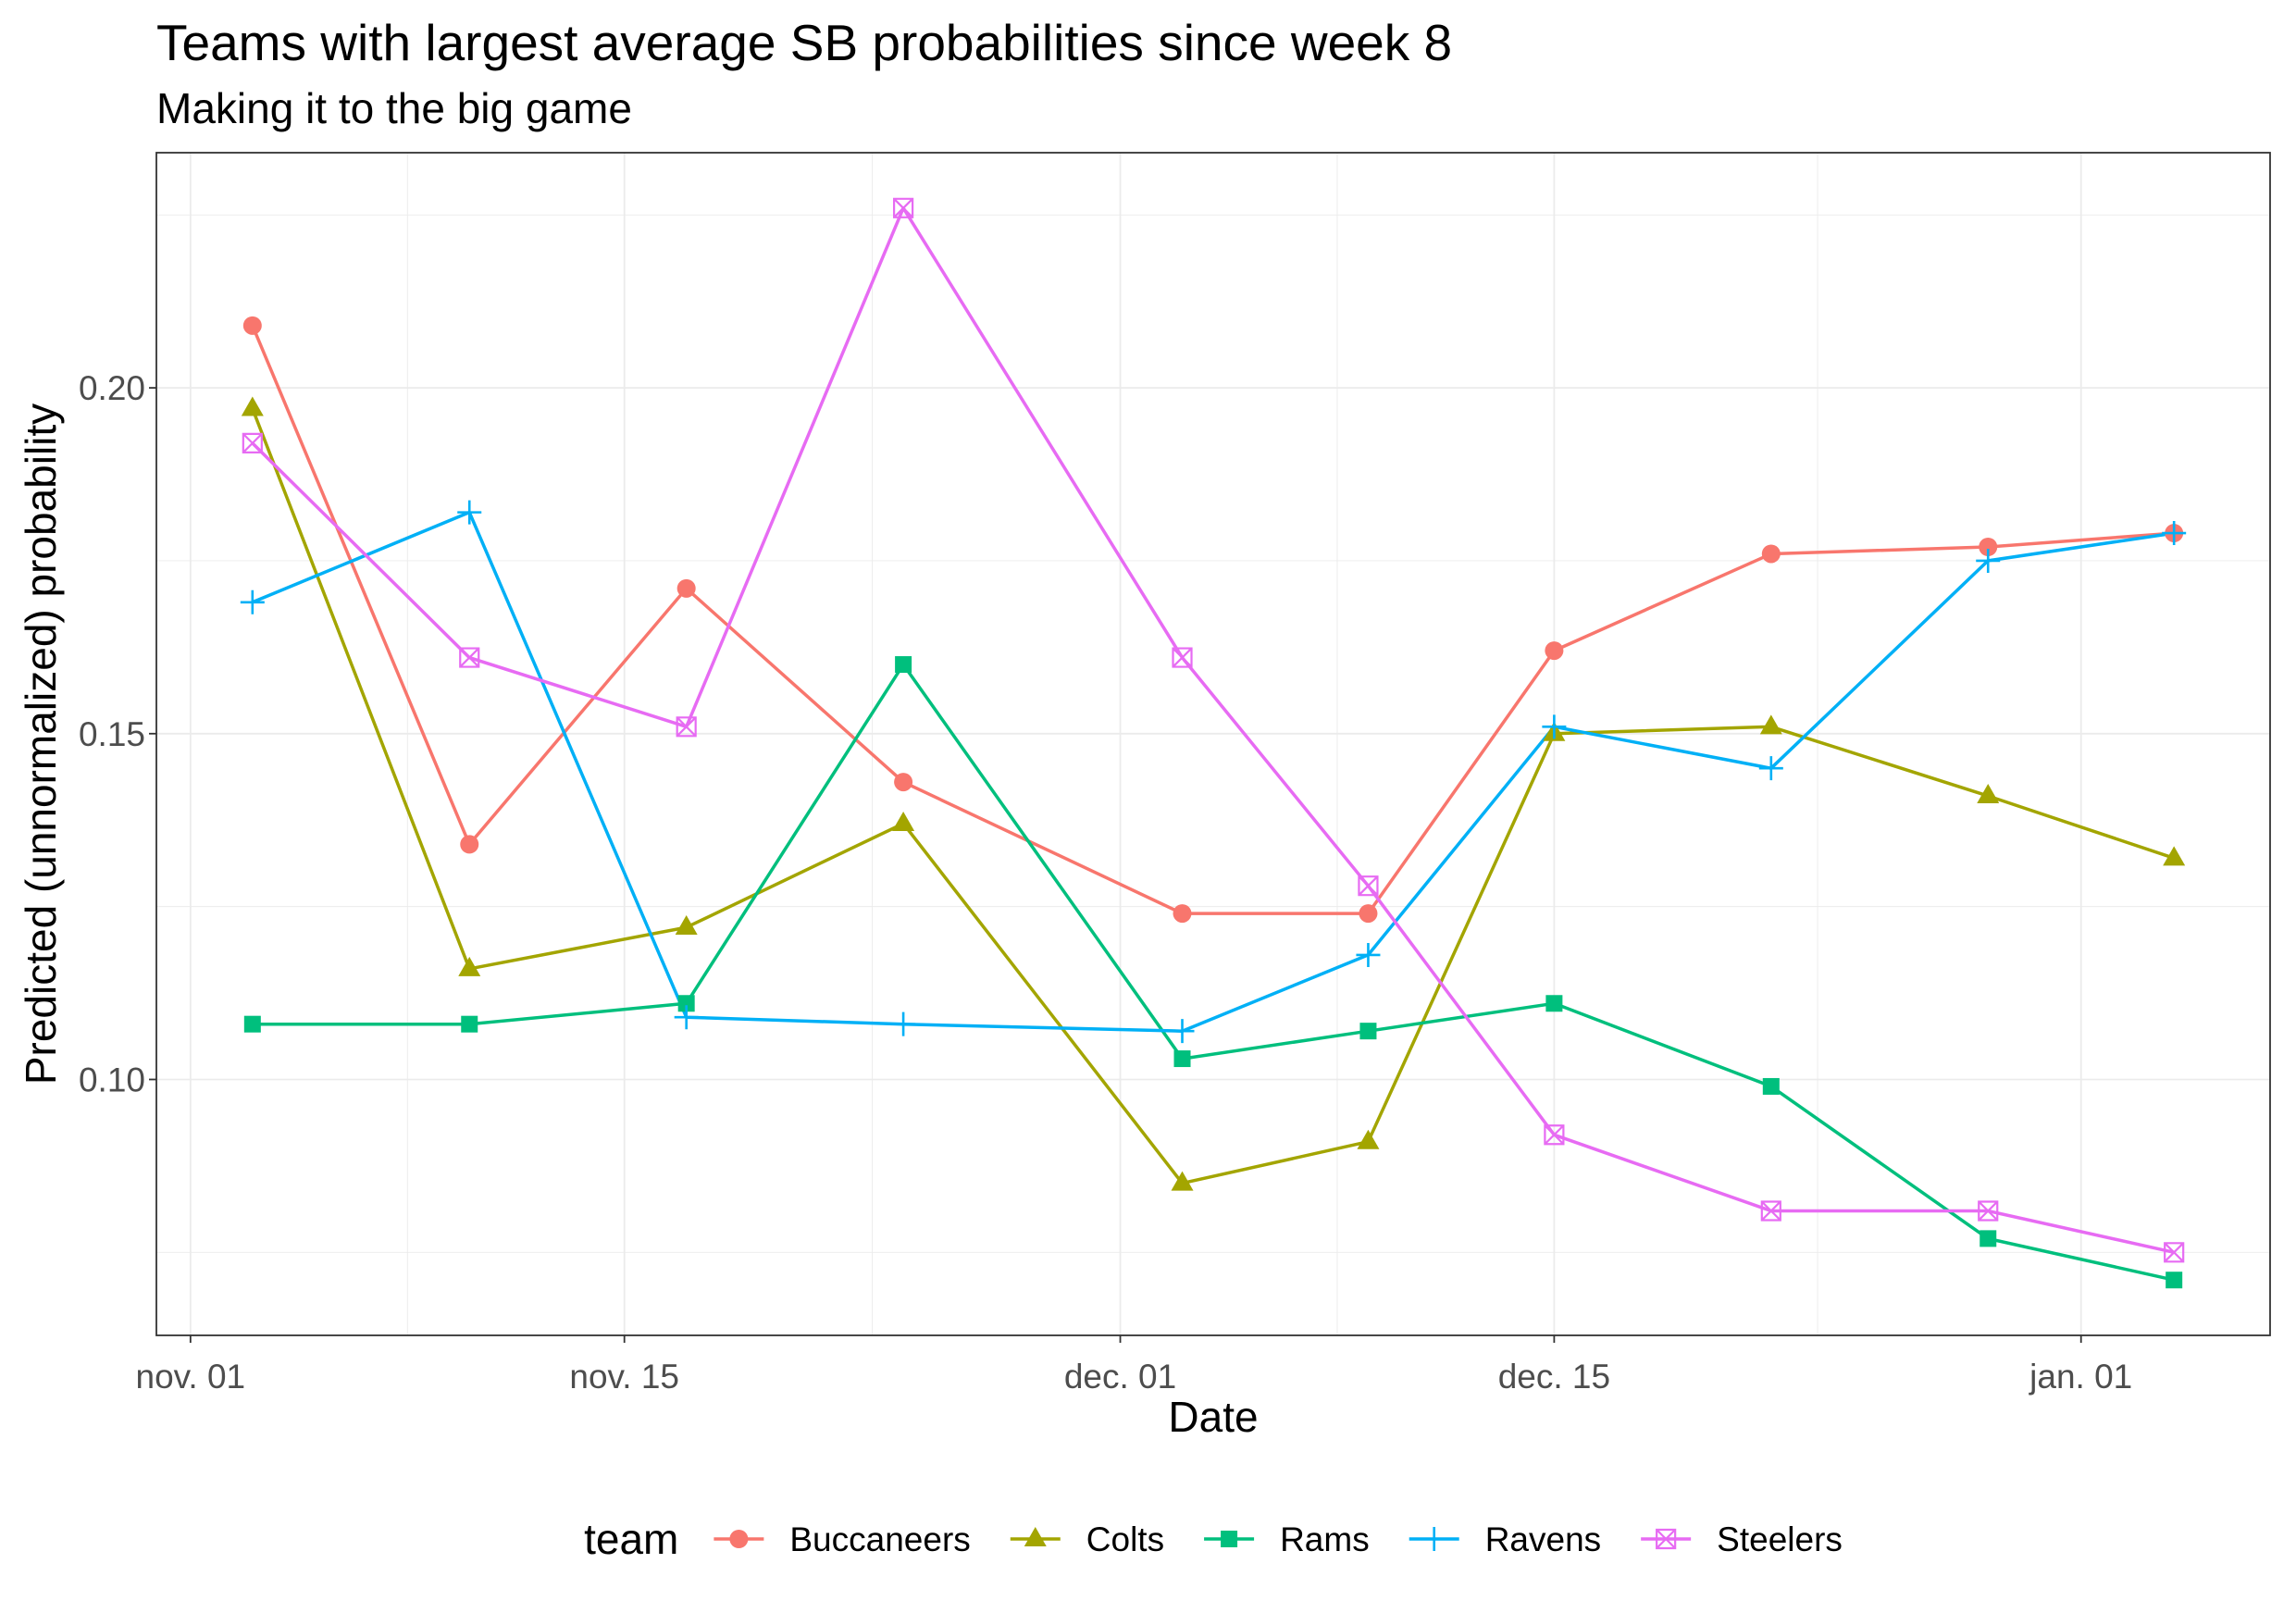 This screenshot has width=2296, height=1613. Describe the element at coordinates (41, 744) in the screenshot. I see `y-axis-title: Predicted (unnormalized) probability` at that location.